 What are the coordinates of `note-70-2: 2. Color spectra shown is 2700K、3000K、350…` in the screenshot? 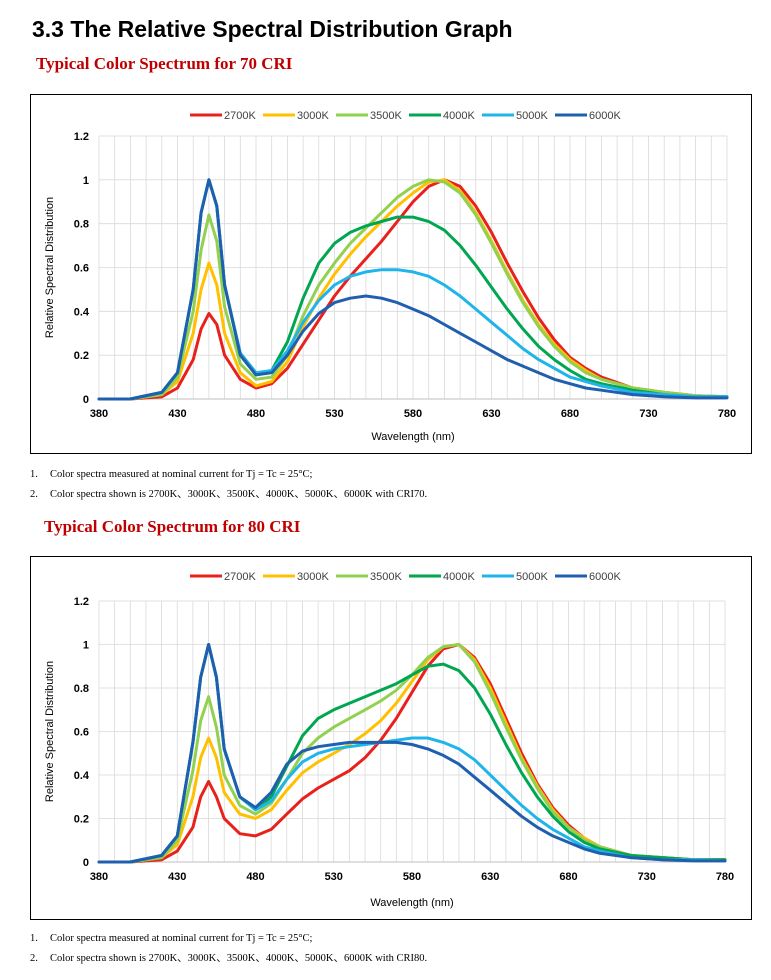 It's located at (228, 493).